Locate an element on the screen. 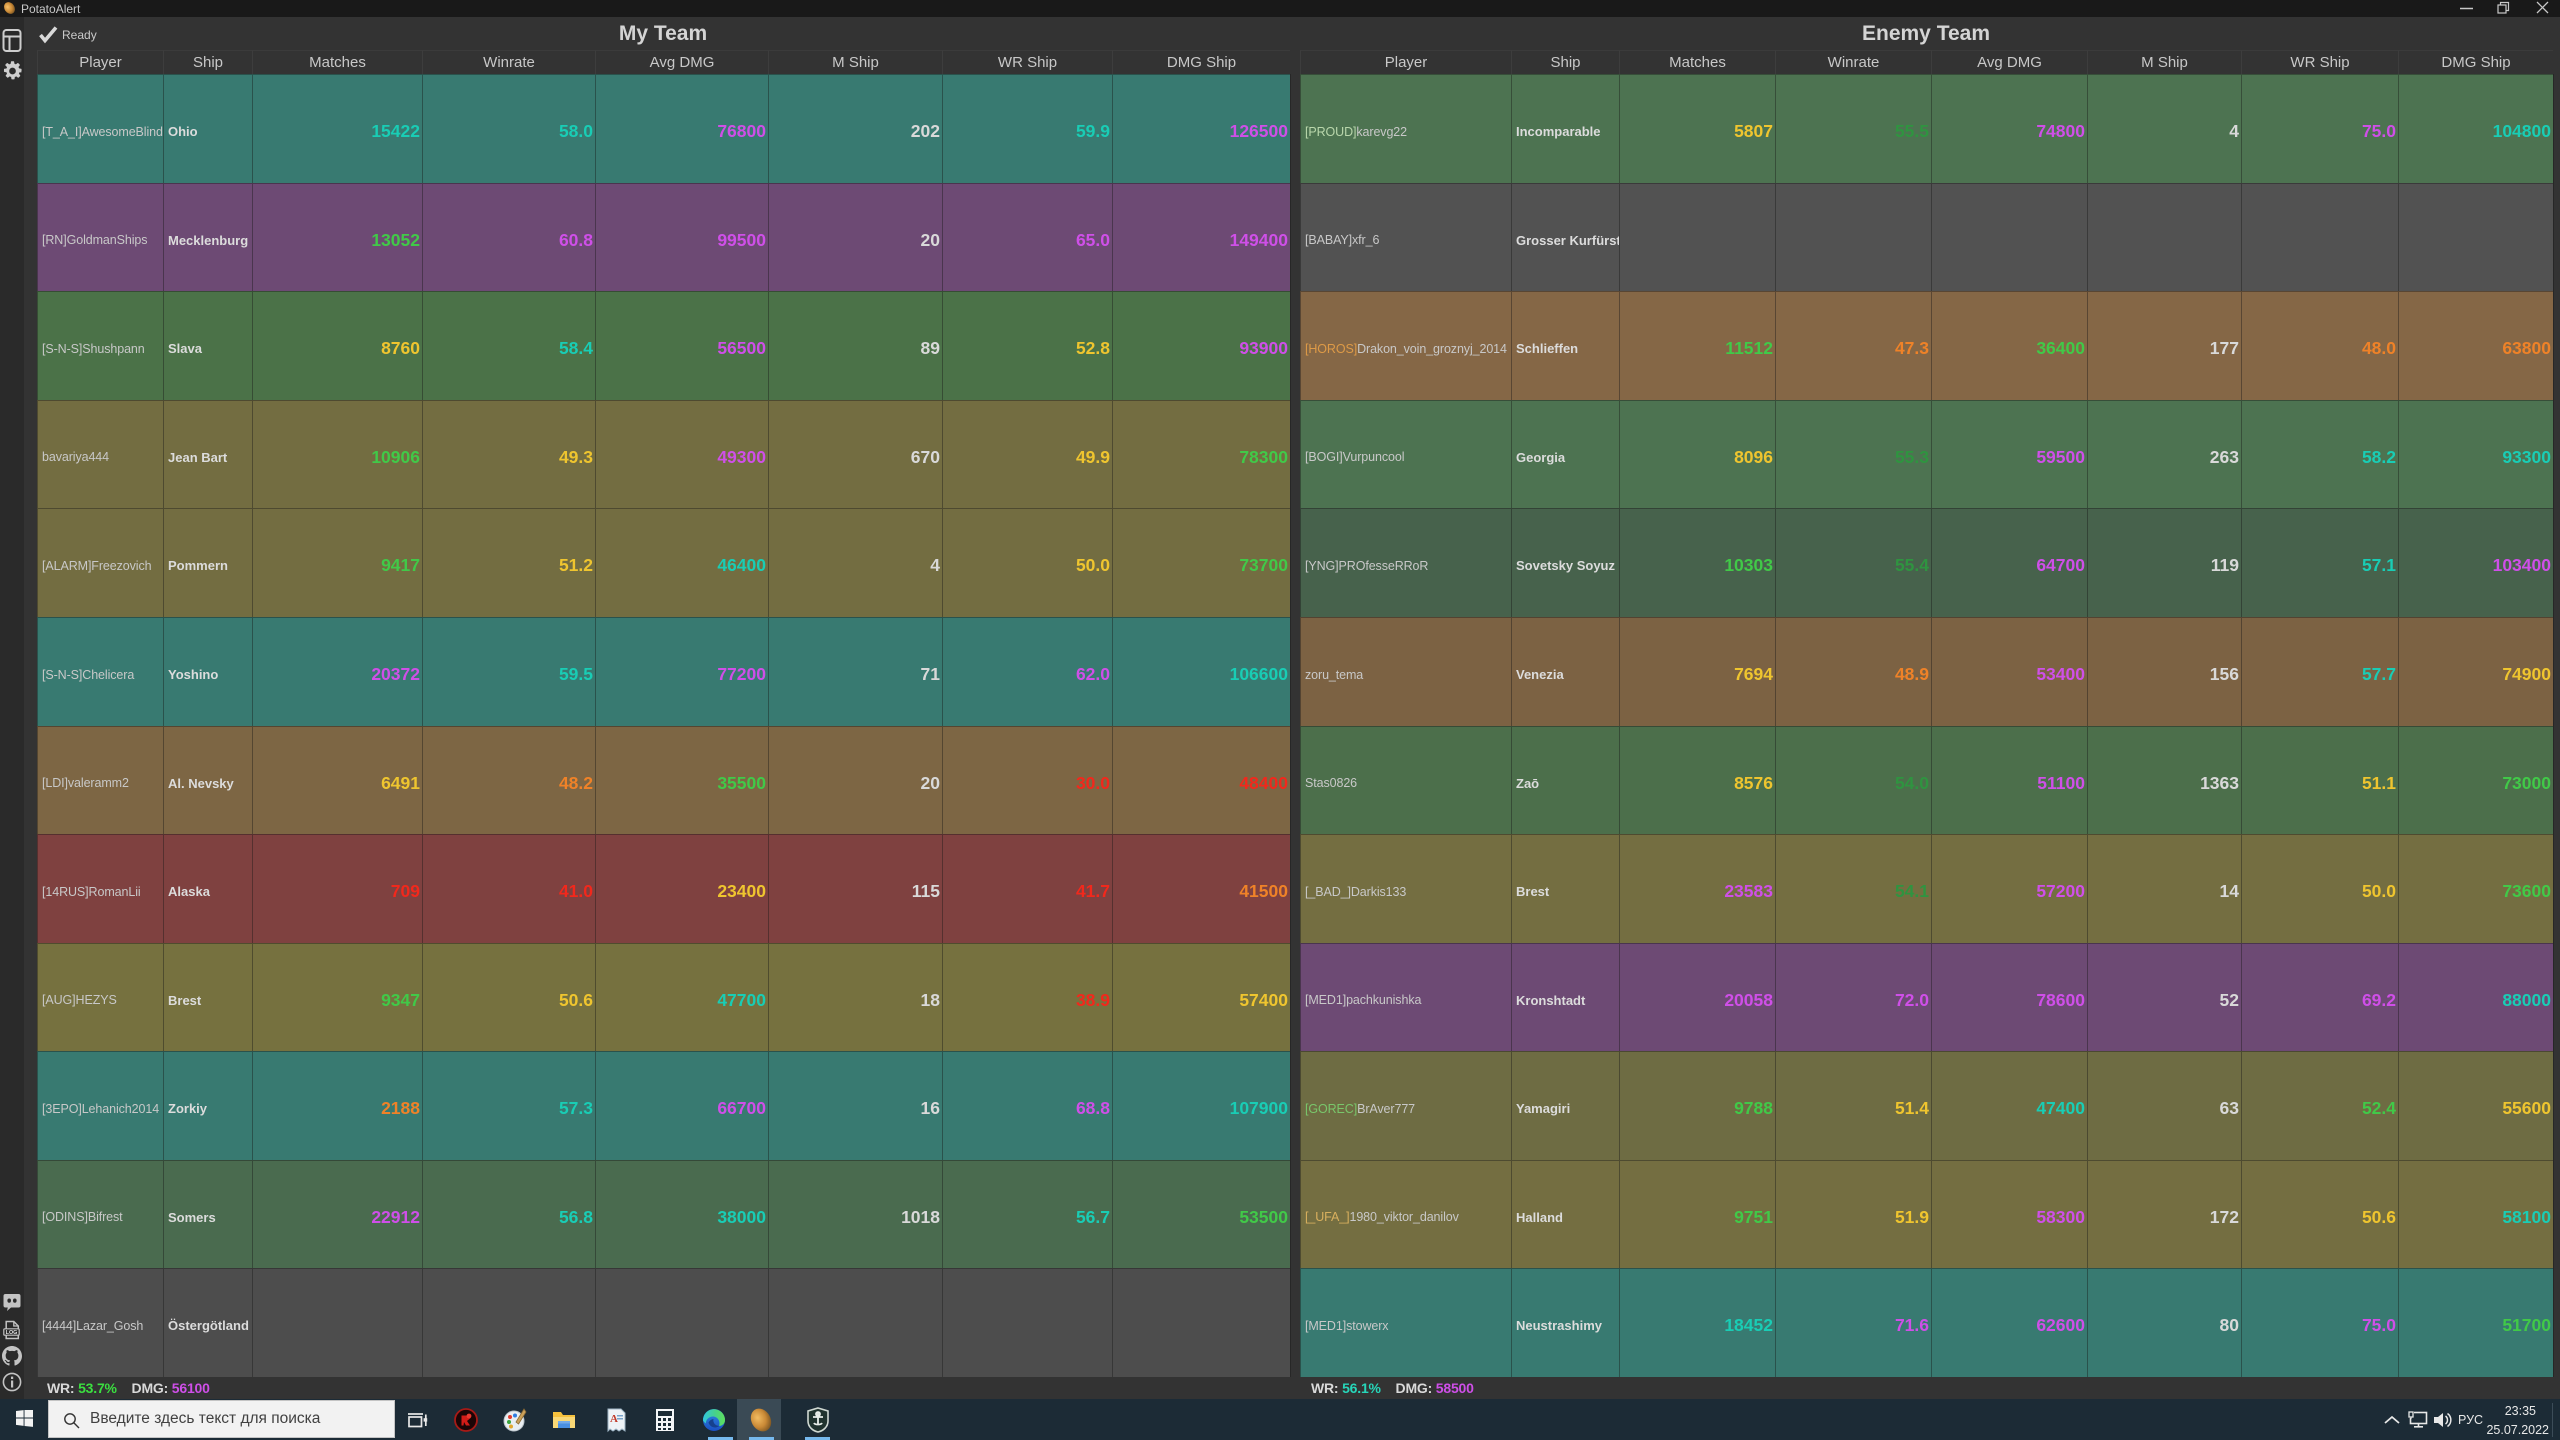  svg-text: A is located at coordinates (614, 1419).